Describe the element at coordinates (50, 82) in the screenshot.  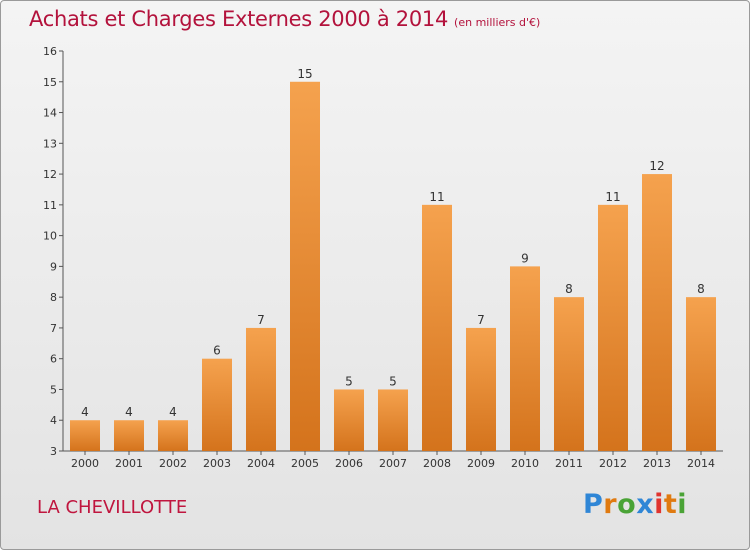
I see `y-tick-label: 15` at that location.